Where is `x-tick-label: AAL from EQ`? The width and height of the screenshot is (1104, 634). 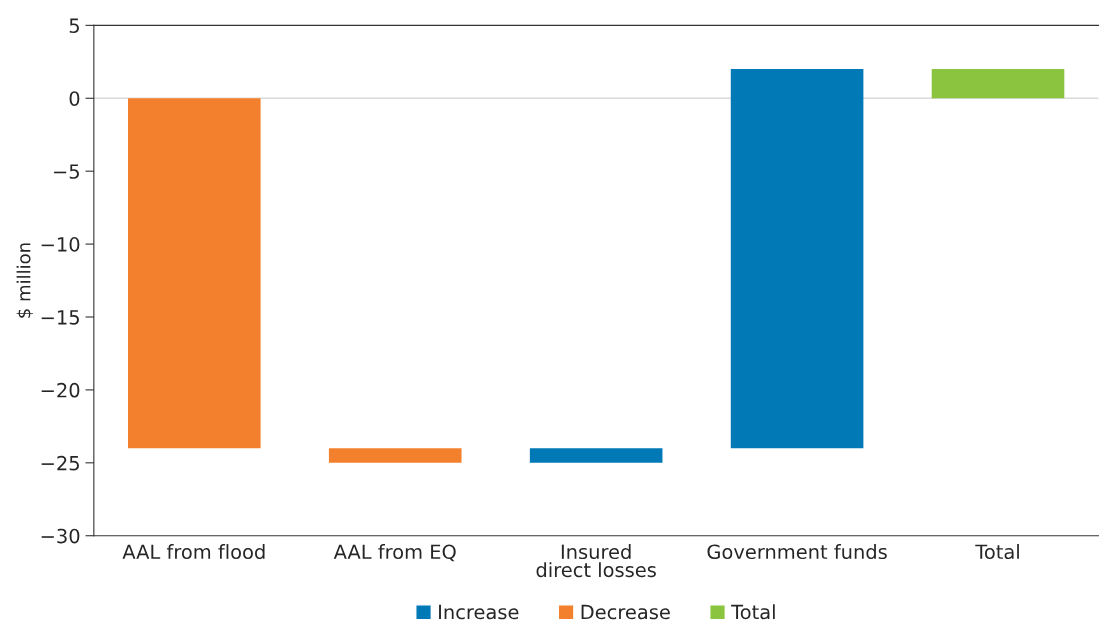 x-tick-label: AAL from EQ is located at coordinates (394, 553).